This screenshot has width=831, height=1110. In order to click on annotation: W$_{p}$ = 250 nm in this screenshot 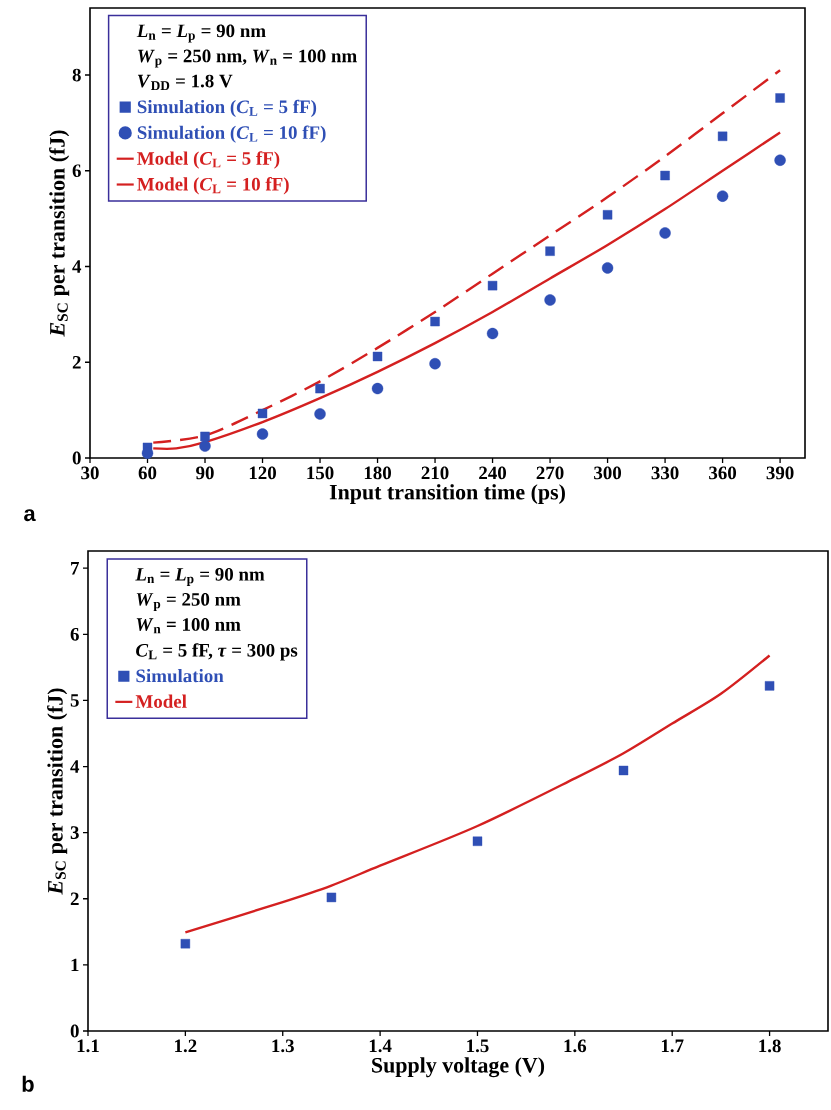, I will do `click(188, 602)`.